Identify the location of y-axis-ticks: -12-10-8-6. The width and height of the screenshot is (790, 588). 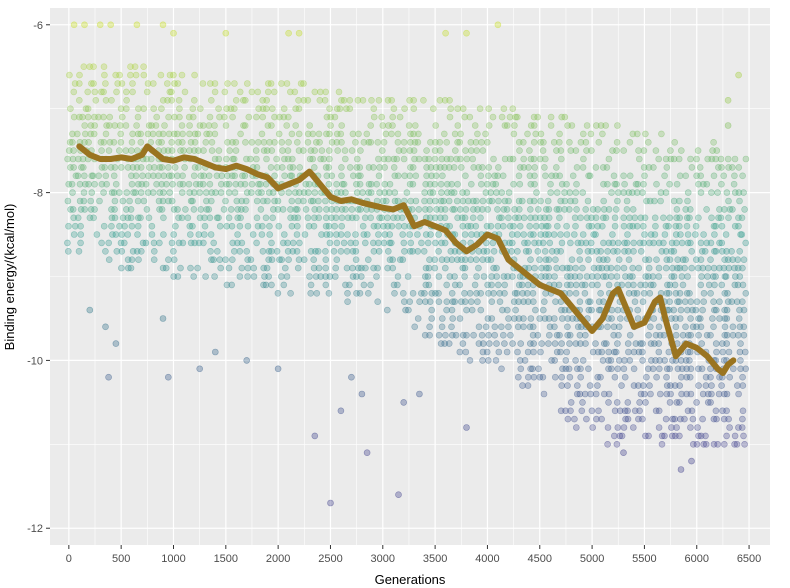
(38, 277).